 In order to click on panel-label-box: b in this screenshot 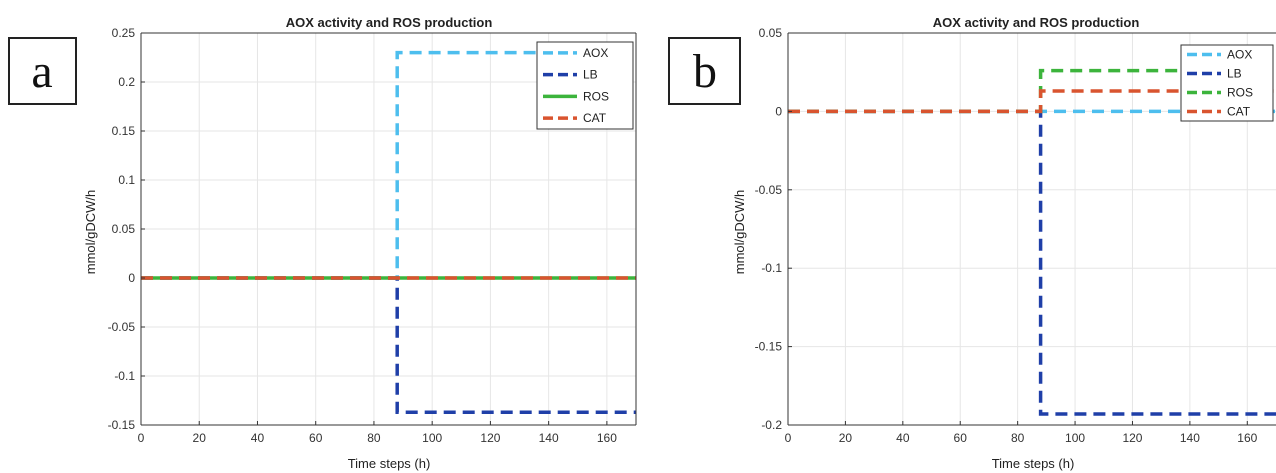, I will do `click(704, 71)`.